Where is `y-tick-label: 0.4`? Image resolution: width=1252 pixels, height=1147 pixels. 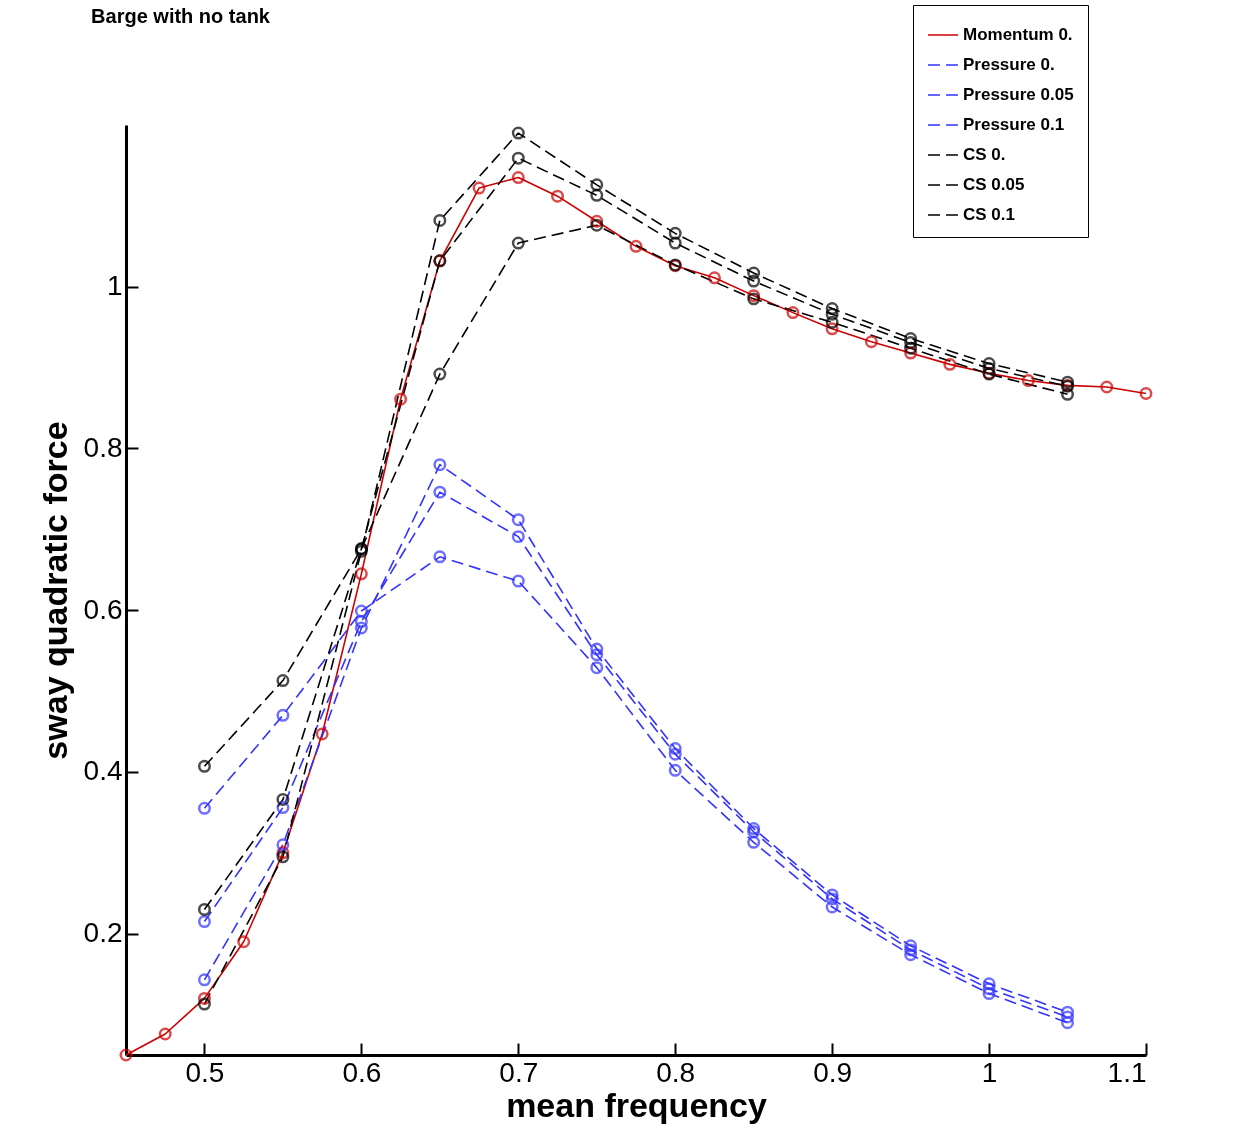
y-tick-label: 0.4 is located at coordinates (103, 771).